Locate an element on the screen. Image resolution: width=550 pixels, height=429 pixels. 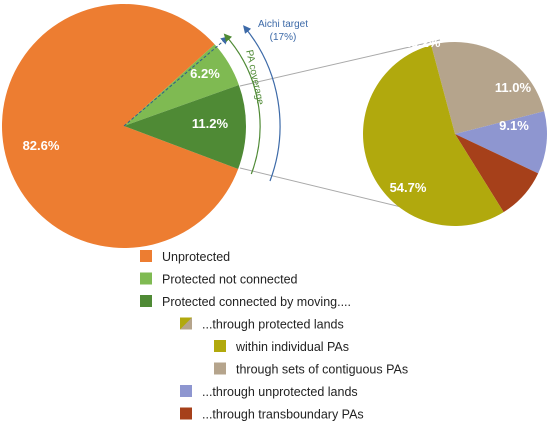
slice-protected-not-connected is located at coordinates (181, 85).